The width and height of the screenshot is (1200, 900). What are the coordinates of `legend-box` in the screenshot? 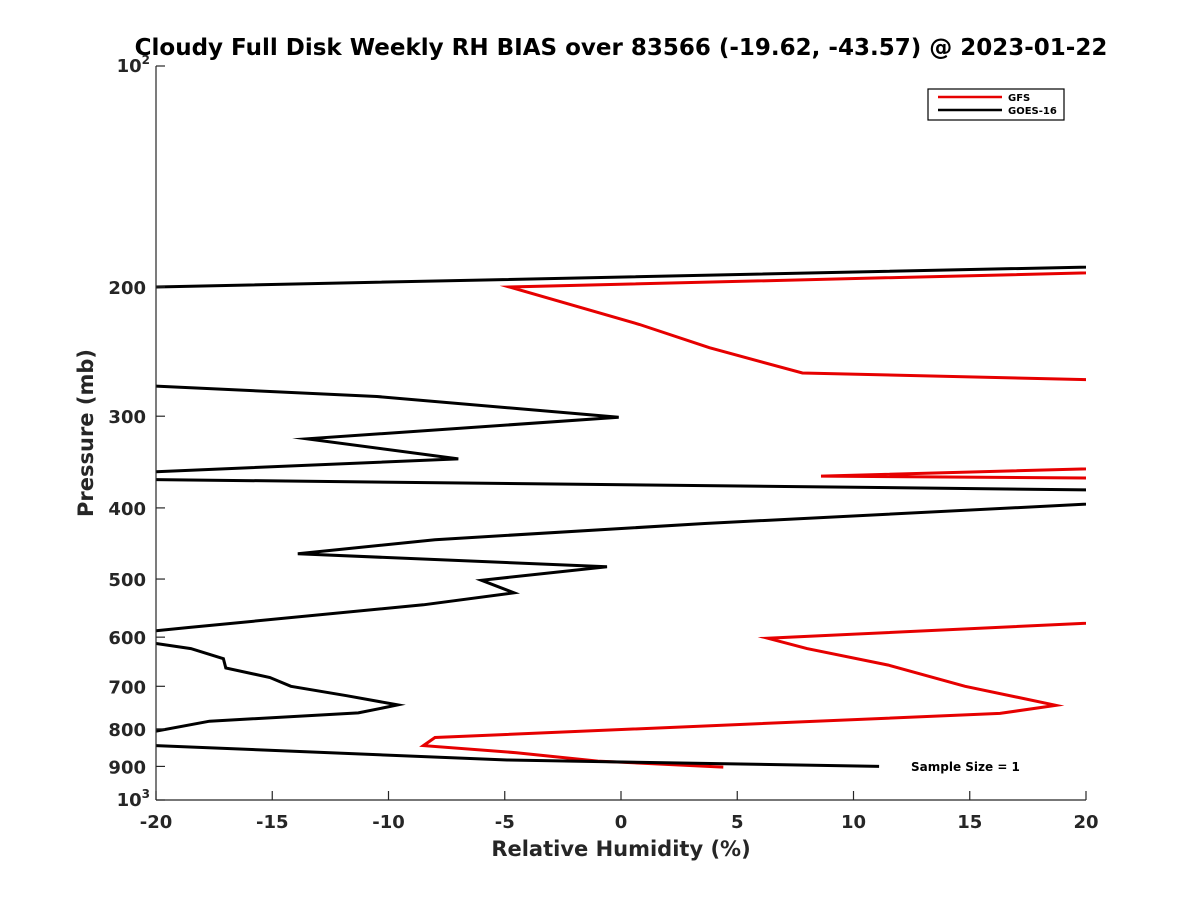 It's located at (996, 104).